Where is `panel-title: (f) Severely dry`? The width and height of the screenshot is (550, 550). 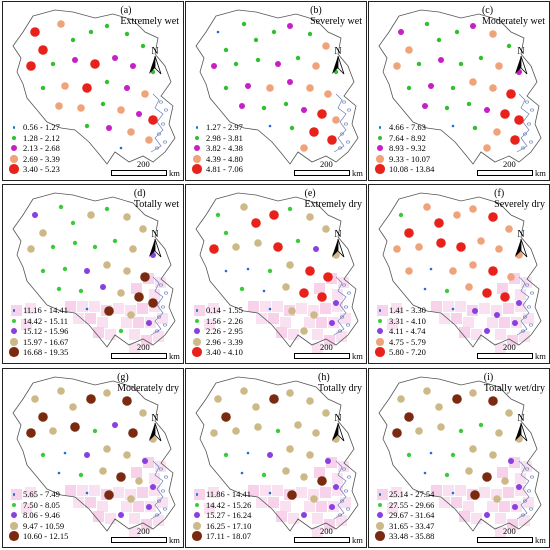 panel-title: (f) Severely dry is located at coordinates (519, 199).